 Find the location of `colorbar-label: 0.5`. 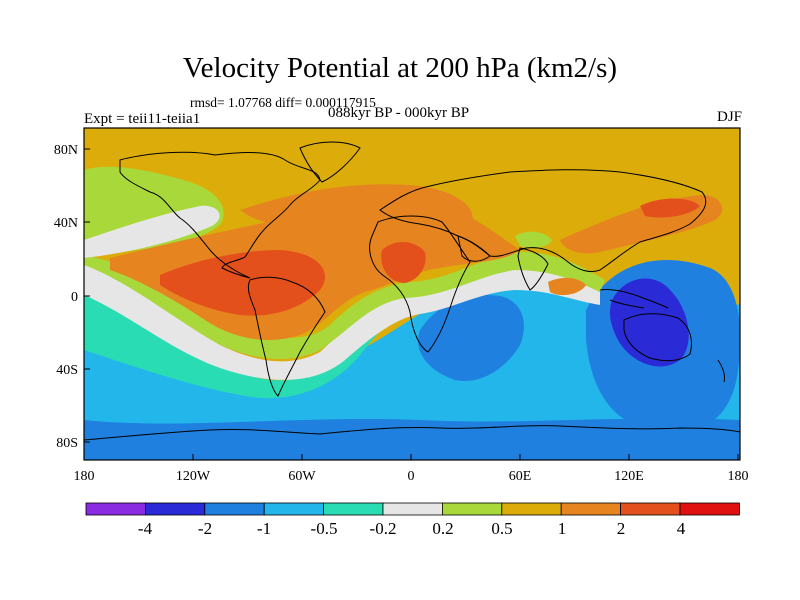

colorbar-label: 0.5 is located at coordinates (501, 528).